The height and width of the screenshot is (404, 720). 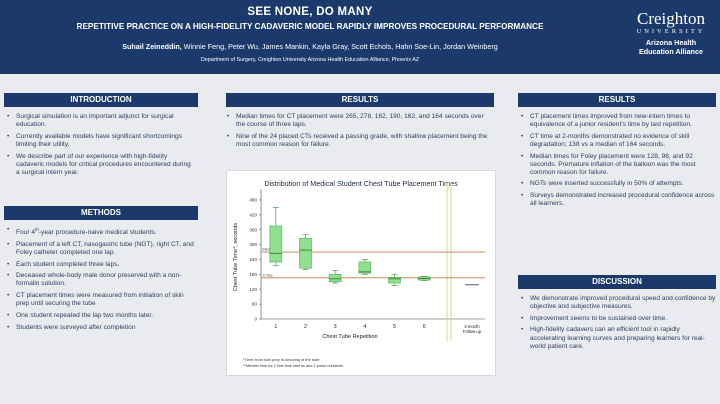 I want to click on introduction-heading: INTRODUCTION, so click(x=101, y=100).